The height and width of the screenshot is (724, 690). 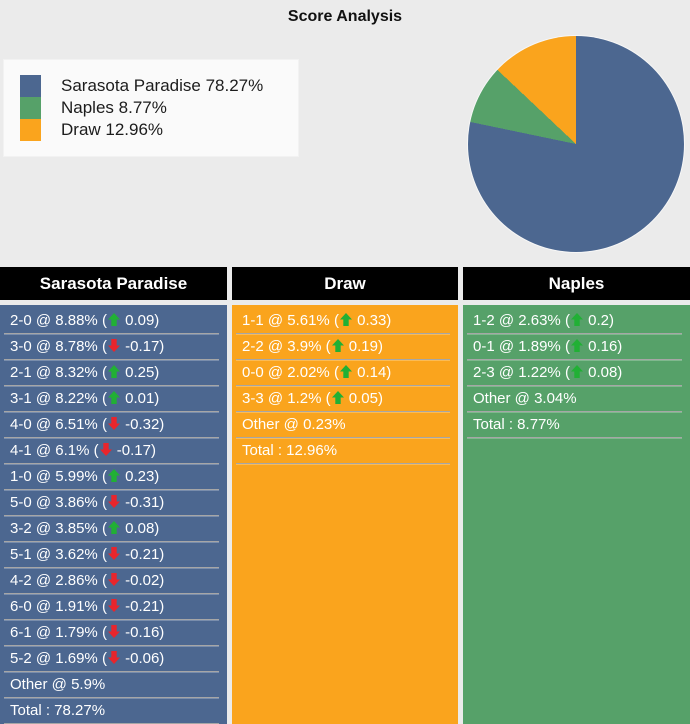 I want to click on column-header-draw: Draw, so click(x=345, y=283).